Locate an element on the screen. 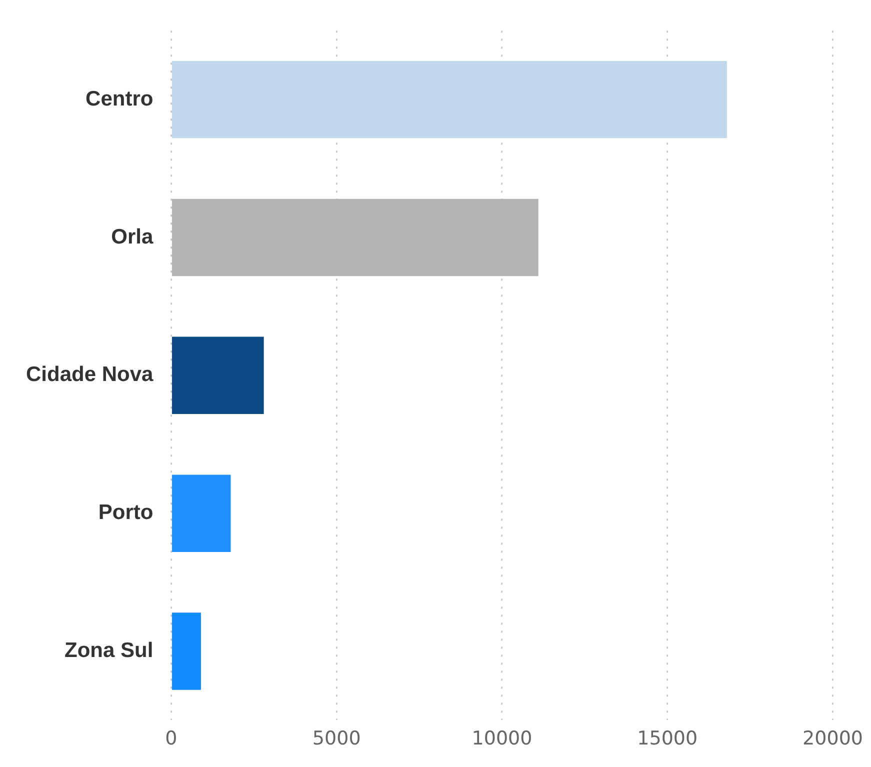  y-tick-label: Orla is located at coordinates (132, 236).